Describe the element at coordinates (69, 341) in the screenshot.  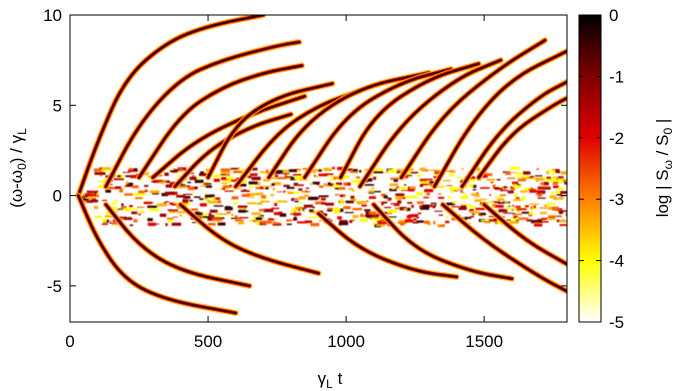
I see `x-tick-label: 0` at that location.